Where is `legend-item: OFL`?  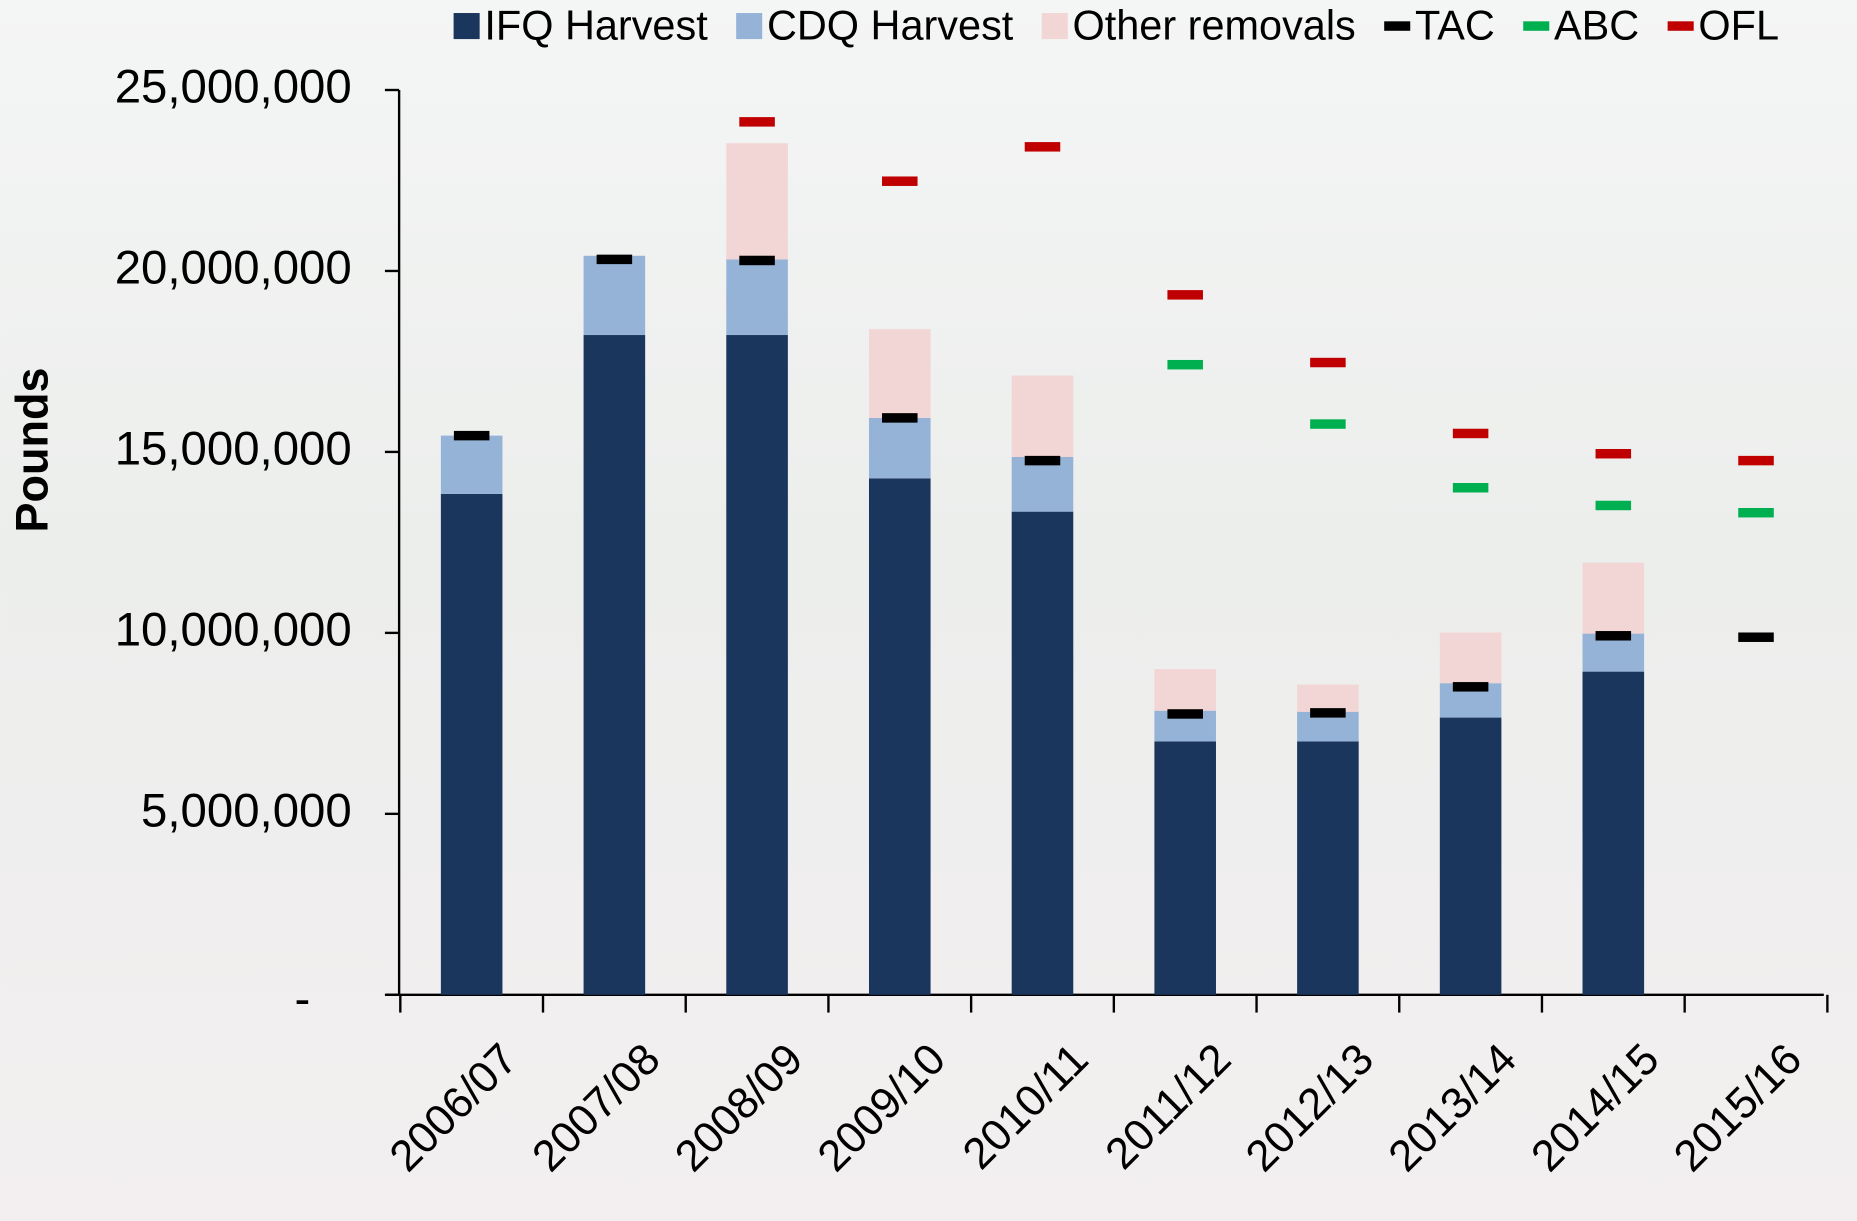 legend-item: OFL is located at coordinates (1723, 24).